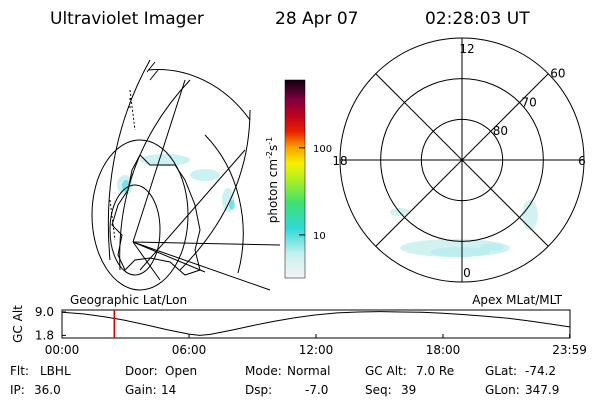 The image size is (600, 404). Describe the element at coordinates (127, 19) in the screenshot. I see `title: Ultraviolet Imager` at that location.